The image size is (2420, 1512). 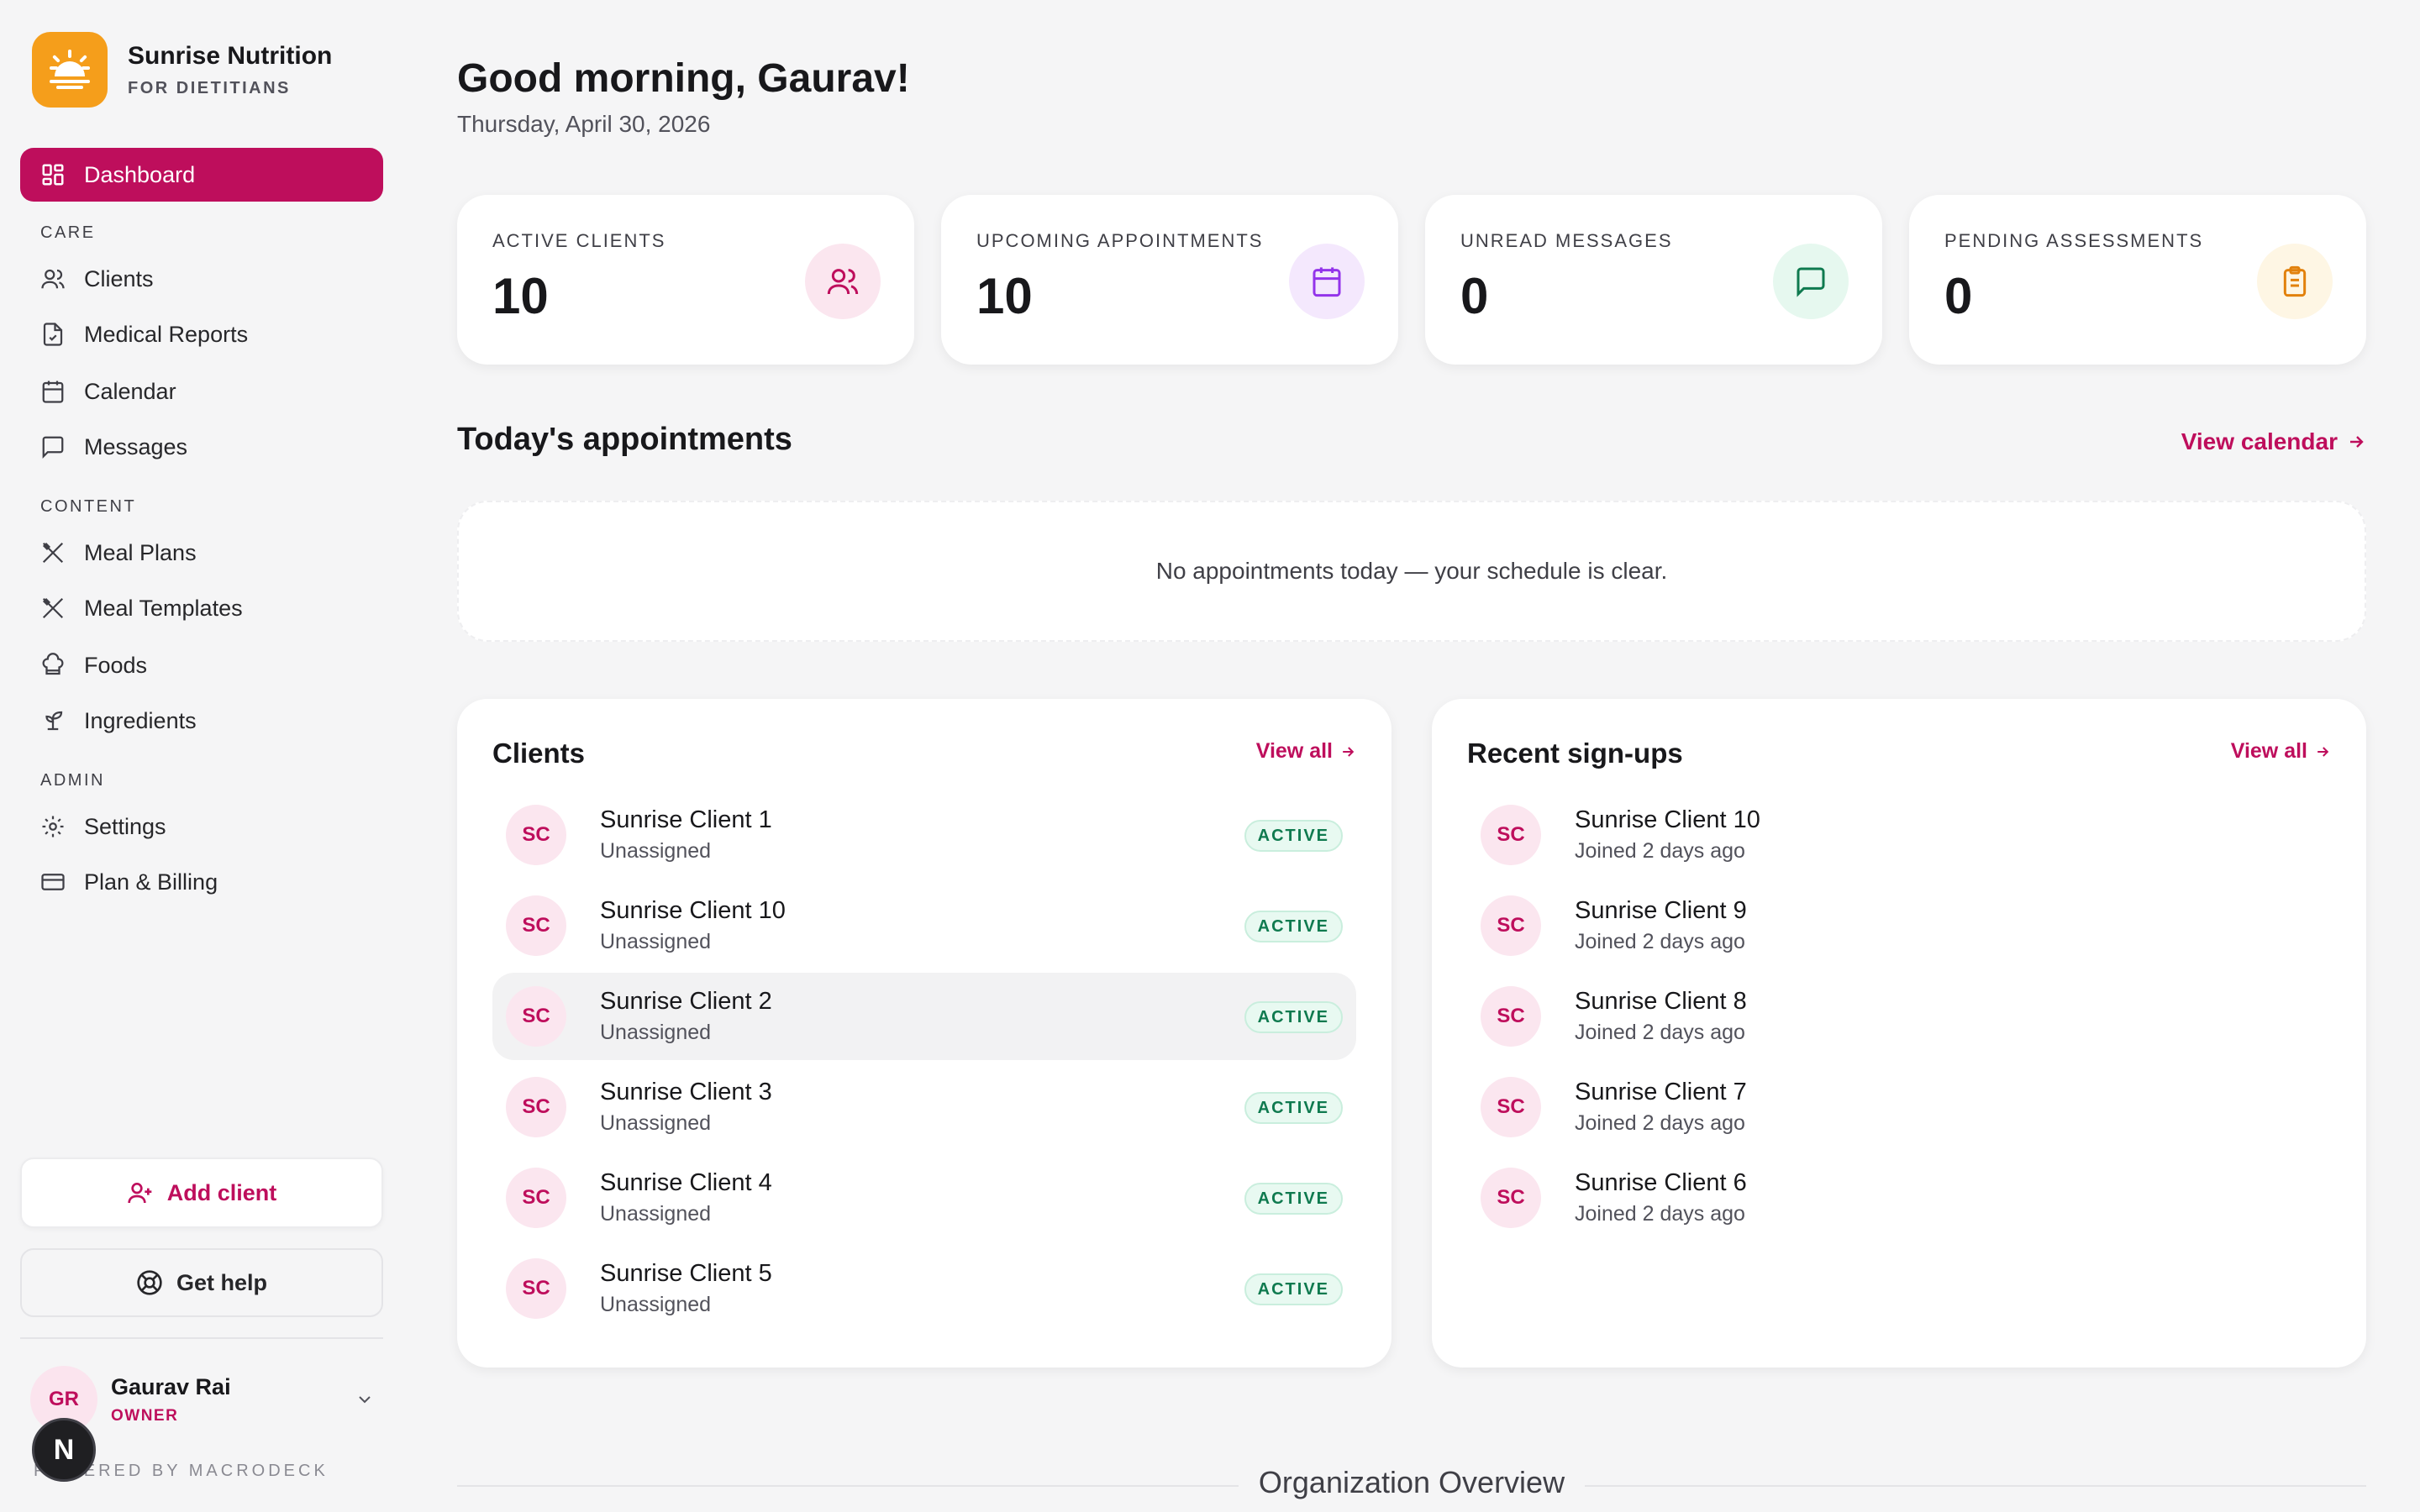 I want to click on nav-item-plan-billing: Plan & Billing, so click(x=202, y=882).